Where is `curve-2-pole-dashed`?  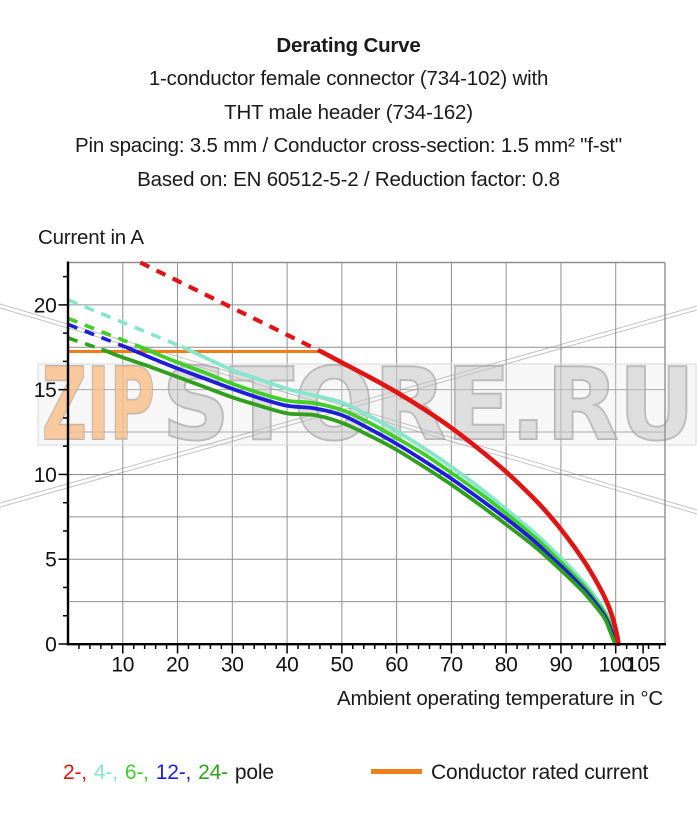
curve-2-pole-dashed is located at coordinates (230, 307).